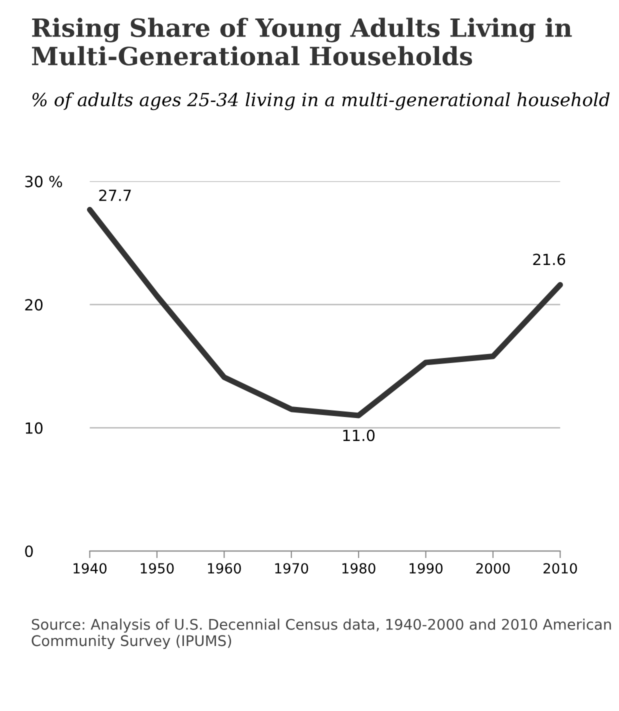  I want to click on data-label: 27.7, so click(115, 195).